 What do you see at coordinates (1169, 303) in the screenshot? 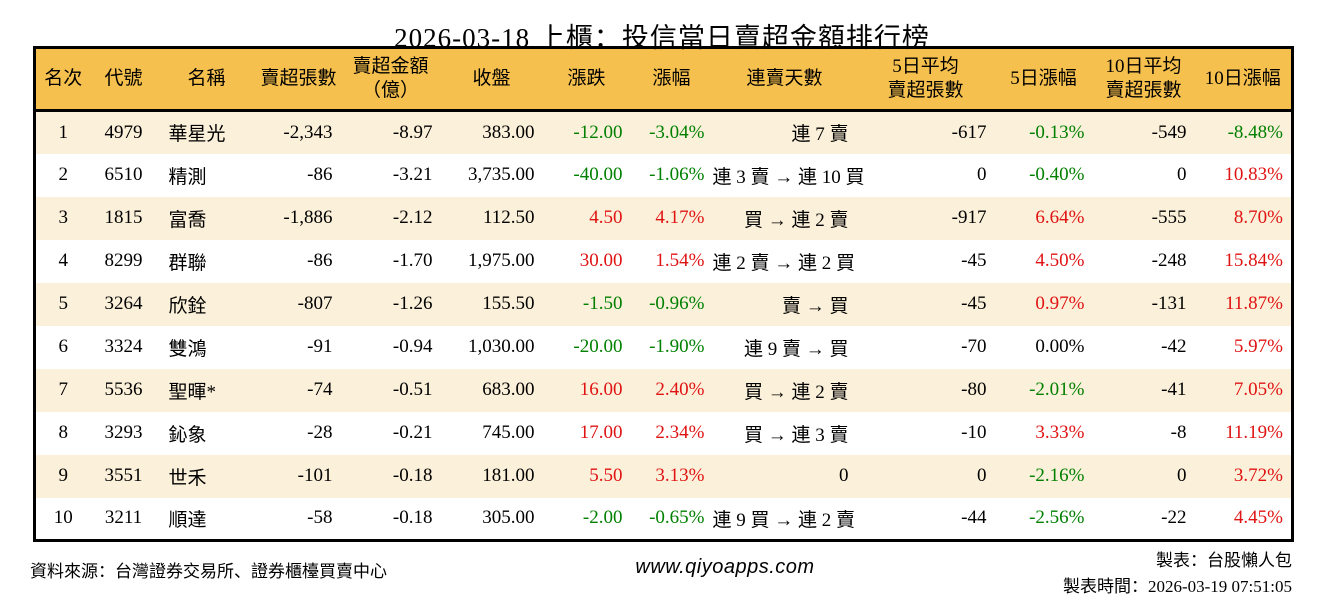
I see `cell-avg10: -131` at bounding box center [1169, 303].